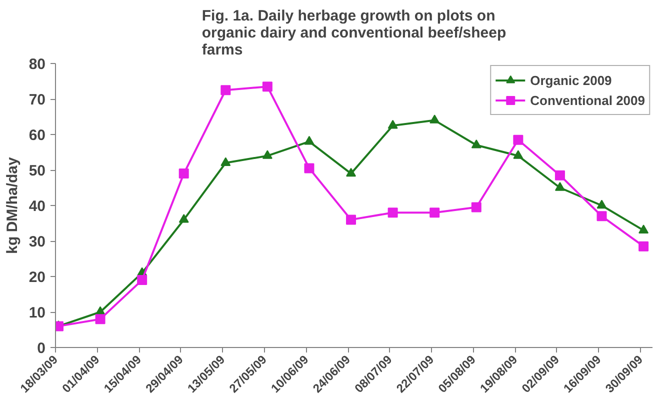  I want to click on y-tick-label: 40, so click(37, 206).